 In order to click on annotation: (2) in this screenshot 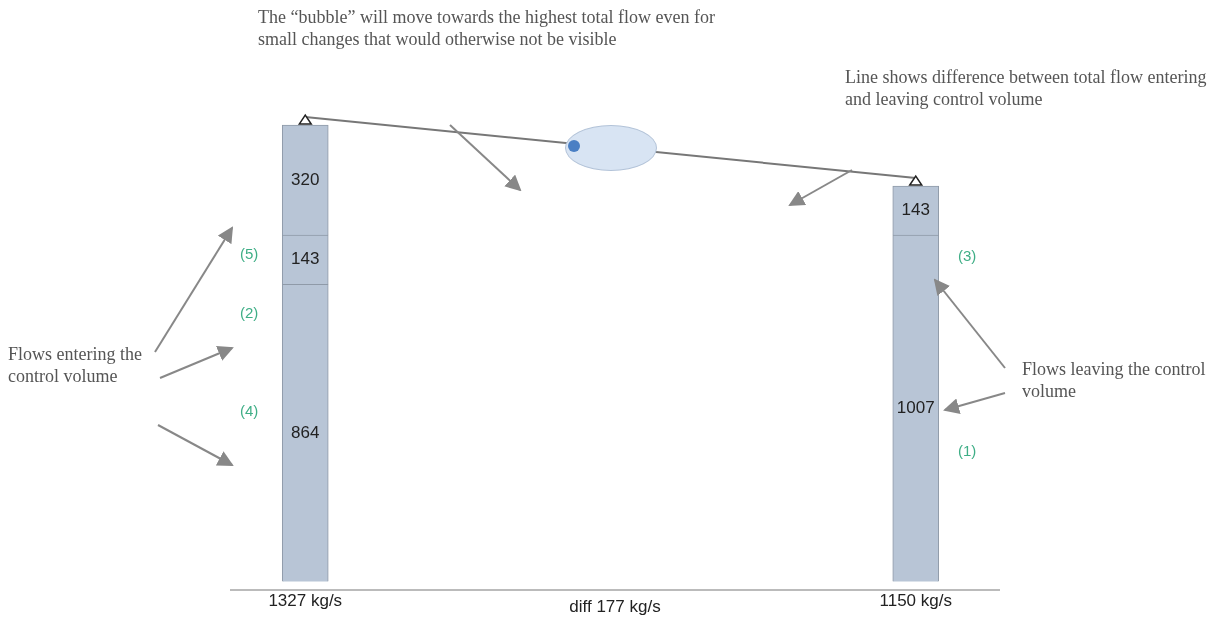, I will do `click(250, 313)`.